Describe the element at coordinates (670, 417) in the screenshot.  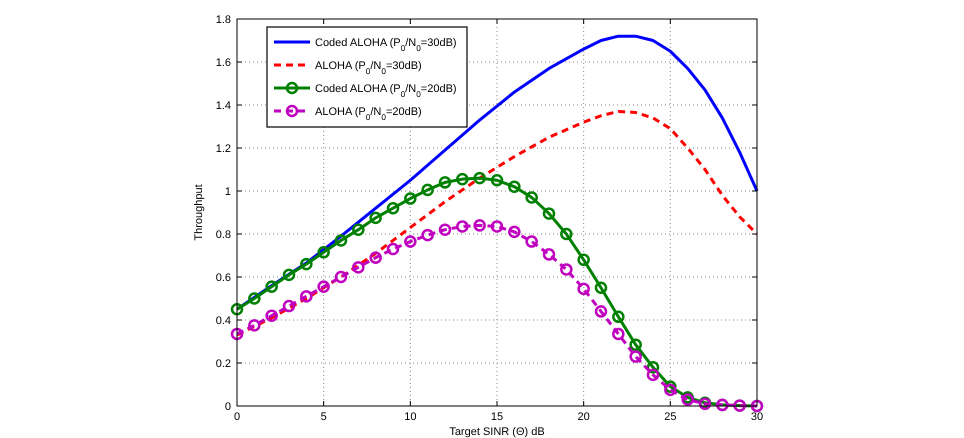
I see `x-tick-label: 25` at that location.